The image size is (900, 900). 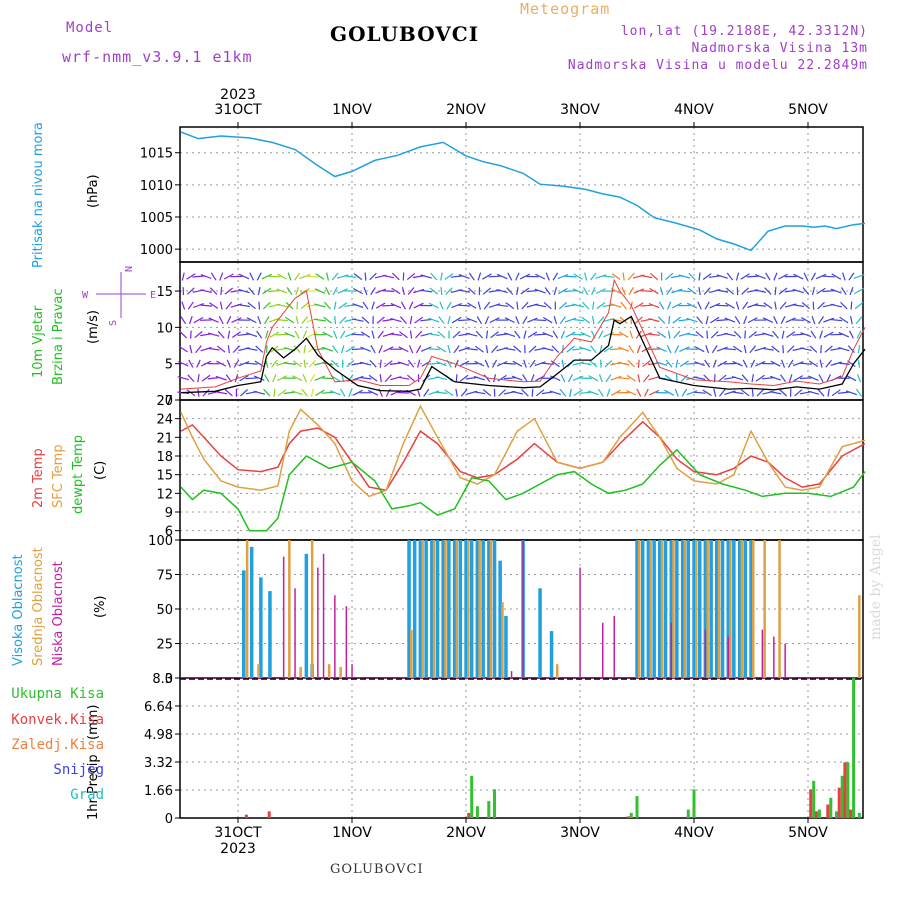 What do you see at coordinates (57, 694) in the screenshot?
I see `legend-total-rain: Ukupna Kisa` at bounding box center [57, 694].